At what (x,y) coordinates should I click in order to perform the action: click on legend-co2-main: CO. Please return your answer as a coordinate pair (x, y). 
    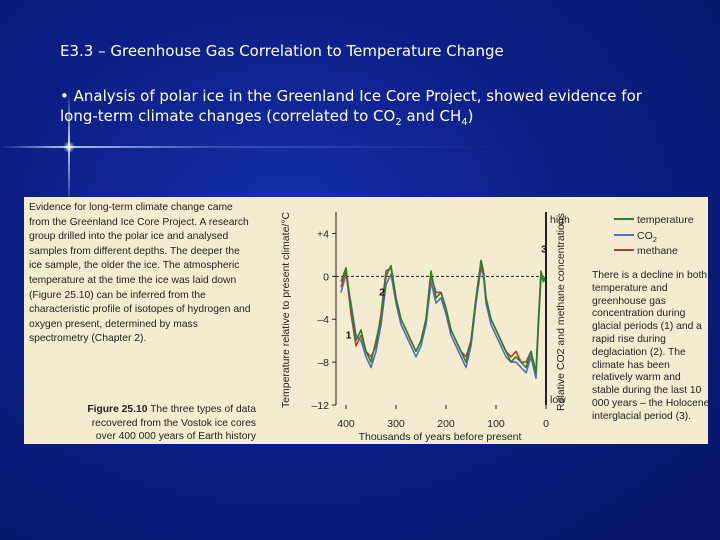
    Looking at the image, I should click on (645, 236).